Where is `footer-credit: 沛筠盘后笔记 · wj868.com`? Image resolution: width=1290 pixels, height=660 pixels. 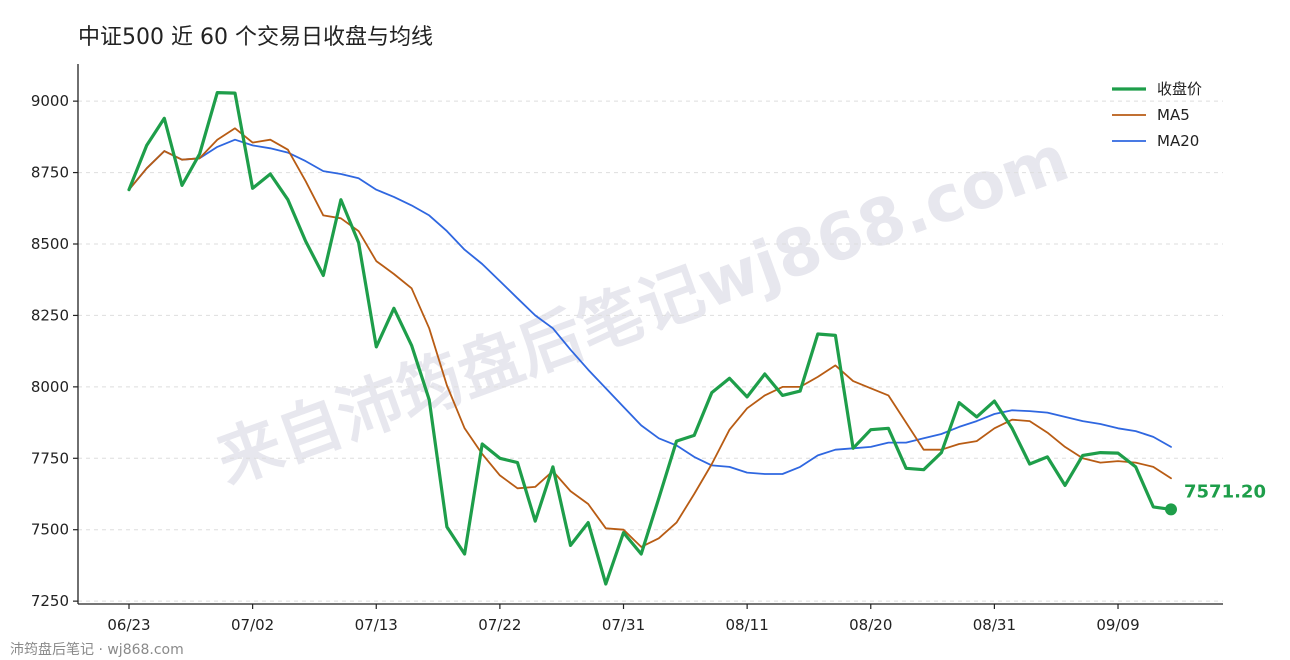 footer-credit: 沛筠盘后笔记 · wj868.com is located at coordinates (97, 649).